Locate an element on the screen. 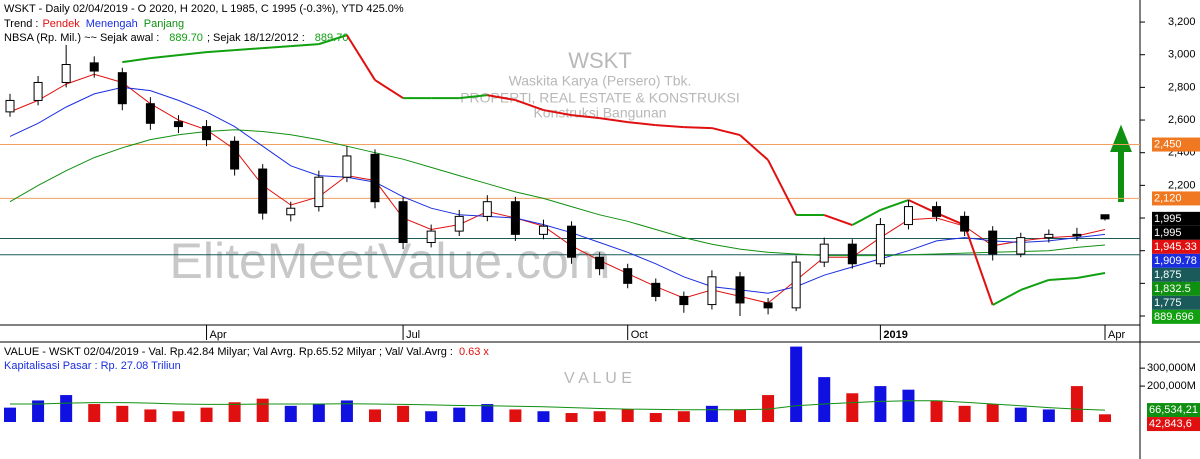 This screenshot has width=1200, height=459. watermark-company: Waskita Karya (Persero) Tbk. is located at coordinates (600, 81).